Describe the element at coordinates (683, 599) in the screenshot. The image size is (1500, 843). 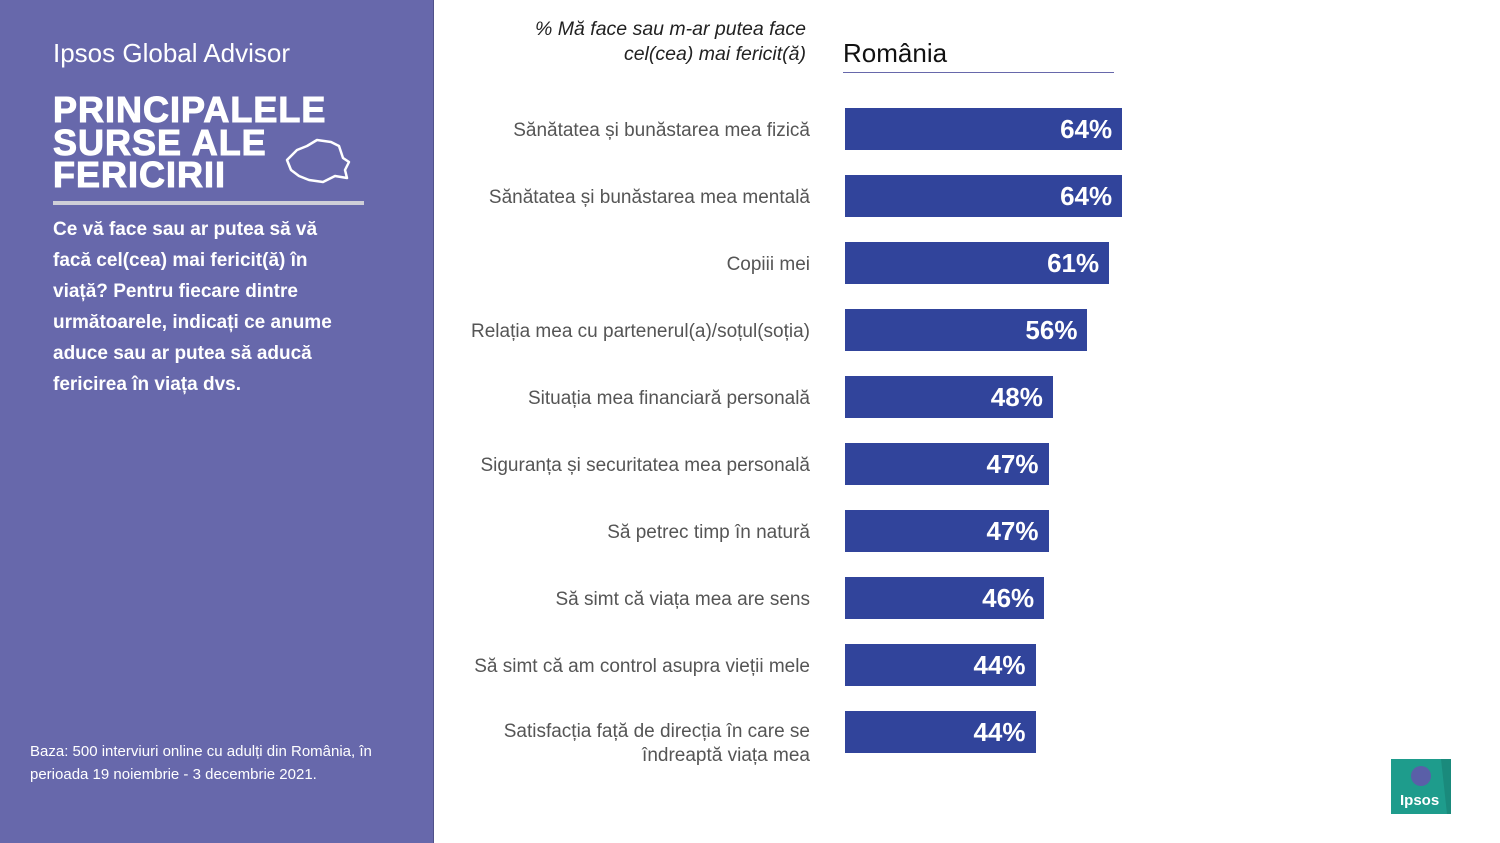
I see `category-label: Să simt că viața mea are sens` at that location.